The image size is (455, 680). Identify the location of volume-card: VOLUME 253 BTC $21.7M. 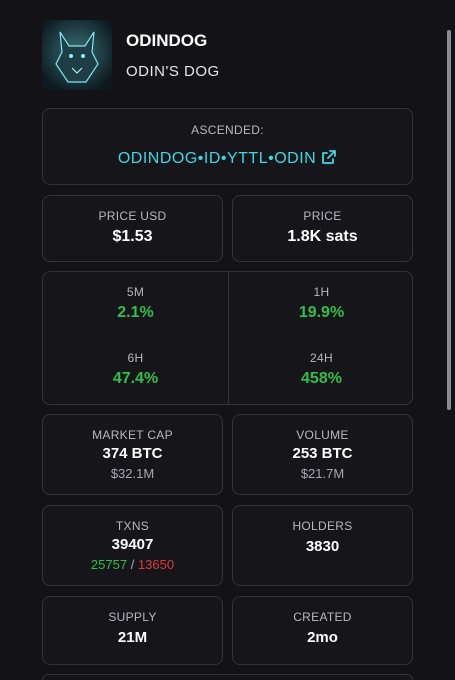
(322, 454).